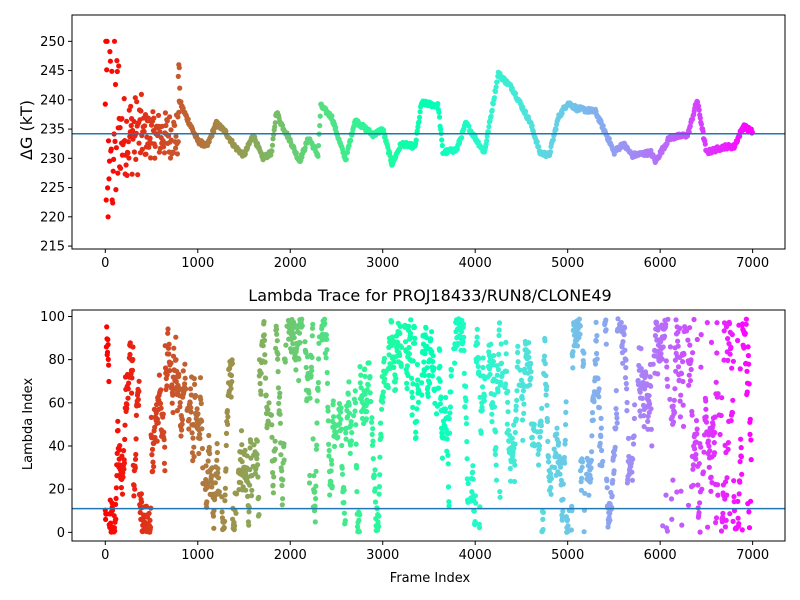 The width and height of the screenshot is (800, 600). Describe the element at coordinates (28, 424) in the screenshot. I see `lambda-y-label: Lambda Index` at that location.